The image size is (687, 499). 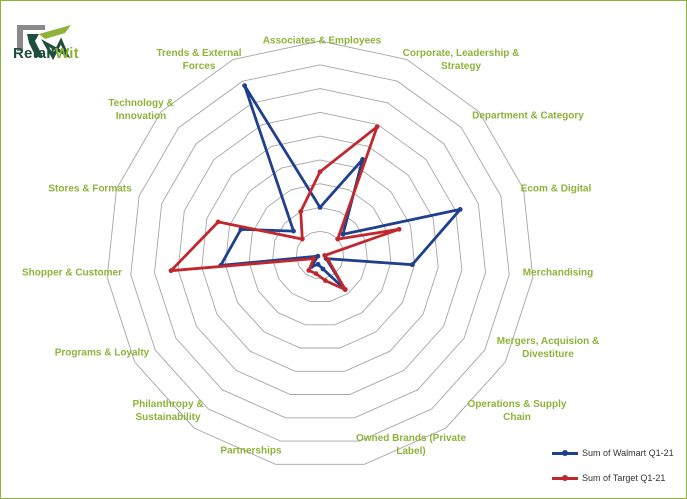 What do you see at coordinates (565, 452) in the screenshot?
I see `legend-swatch-walmart` at bounding box center [565, 452].